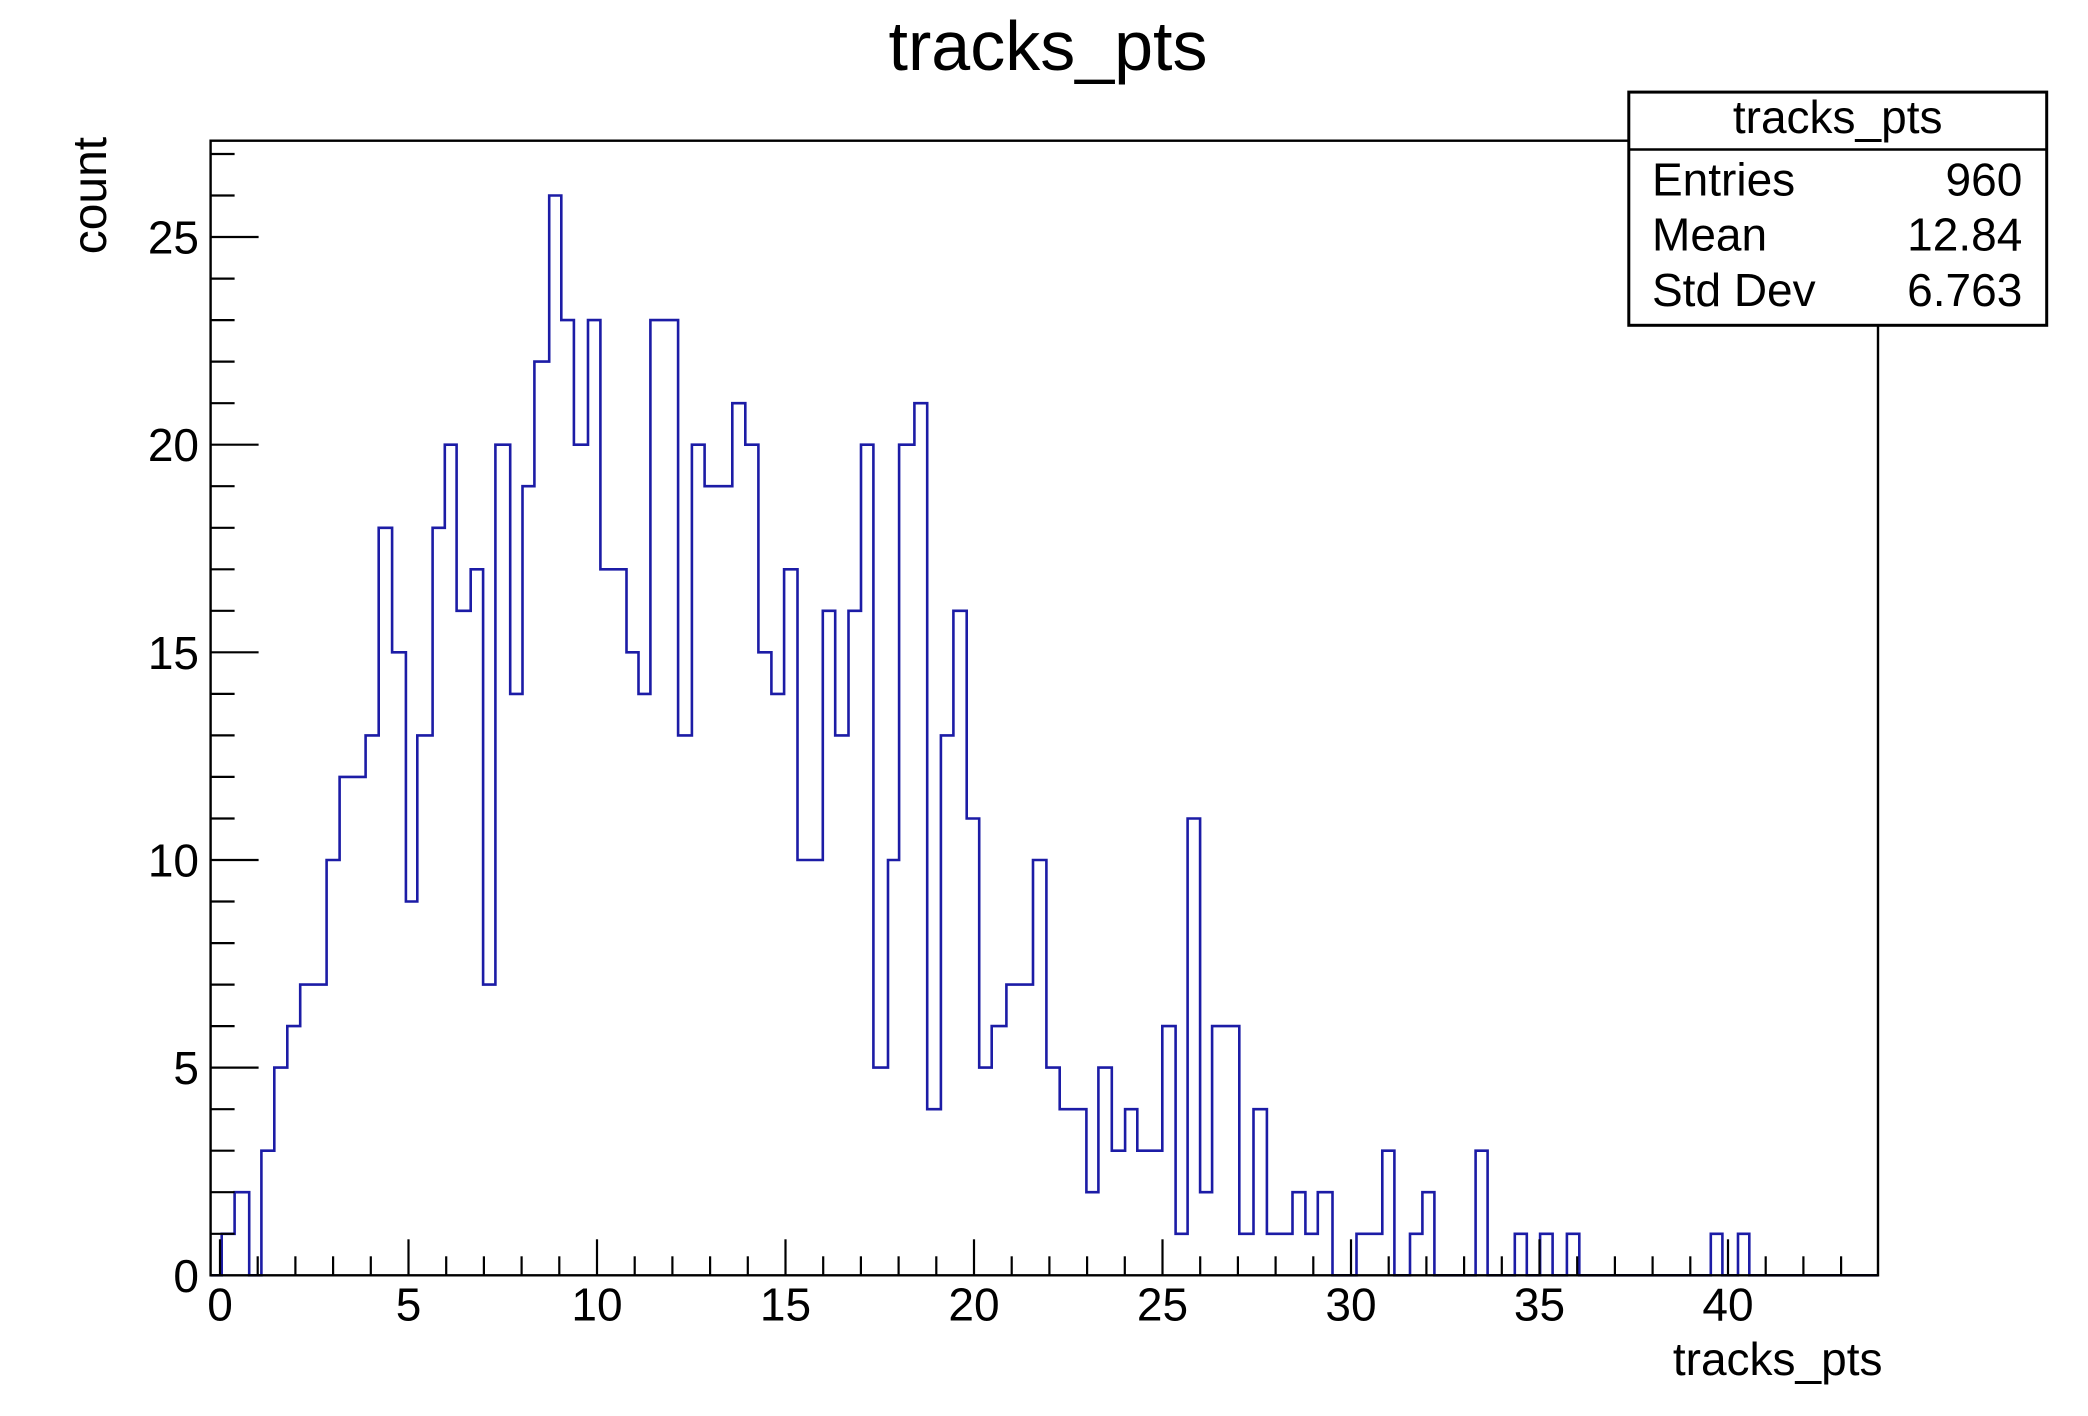  What do you see at coordinates (1964, 235) in the screenshot?
I see `svg-text: 12.84` at bounding box center [1964, 235].